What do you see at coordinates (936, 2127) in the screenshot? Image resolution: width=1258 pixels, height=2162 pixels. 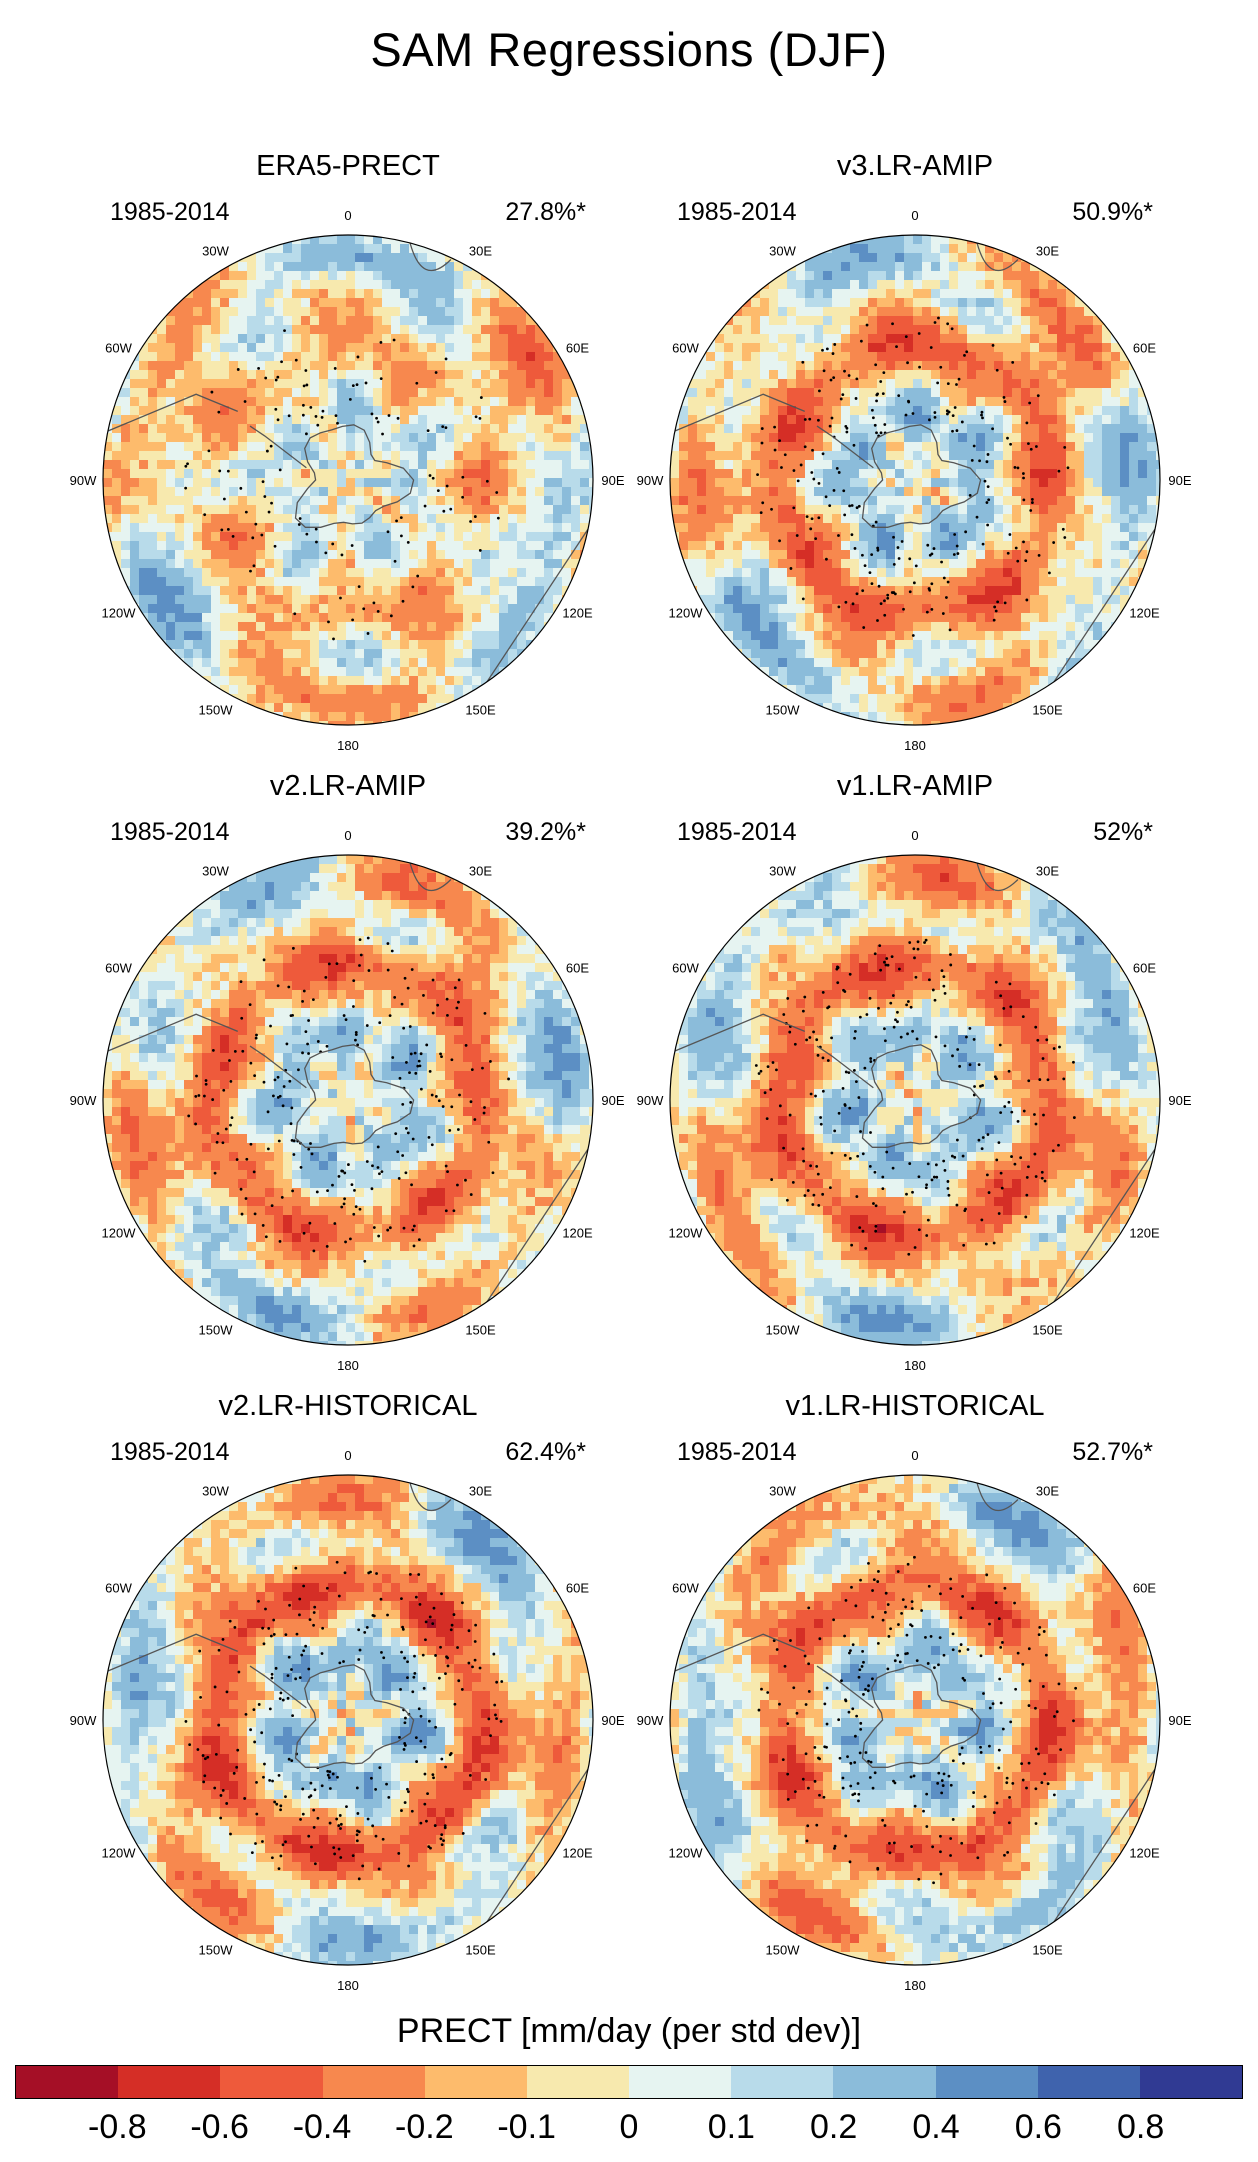 I see `colorbar-tick-label: 0.4` at bounding box center [936, 2127].